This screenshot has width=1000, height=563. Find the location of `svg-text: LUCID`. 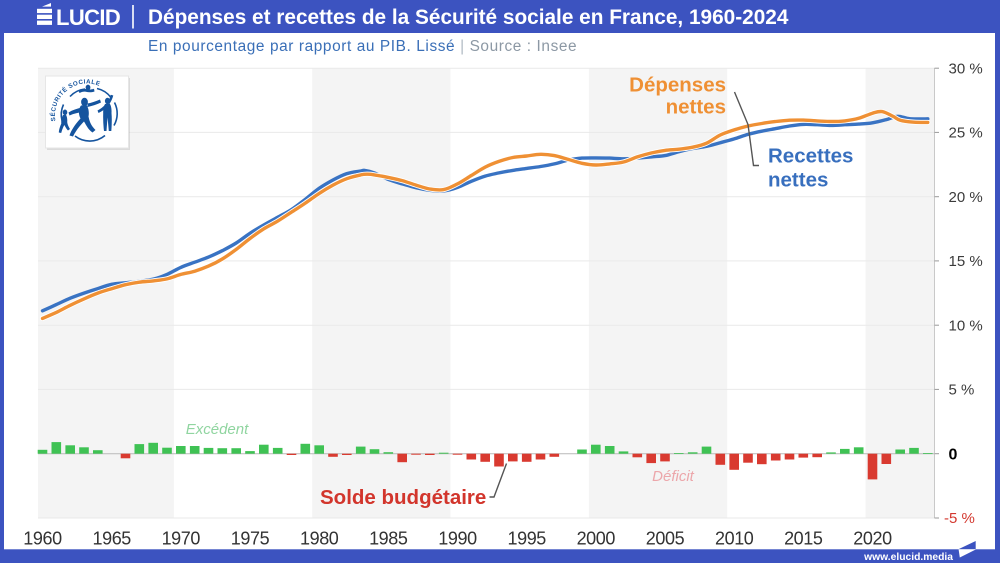

svg-text: LUCID is located at coordinates (88, 17).